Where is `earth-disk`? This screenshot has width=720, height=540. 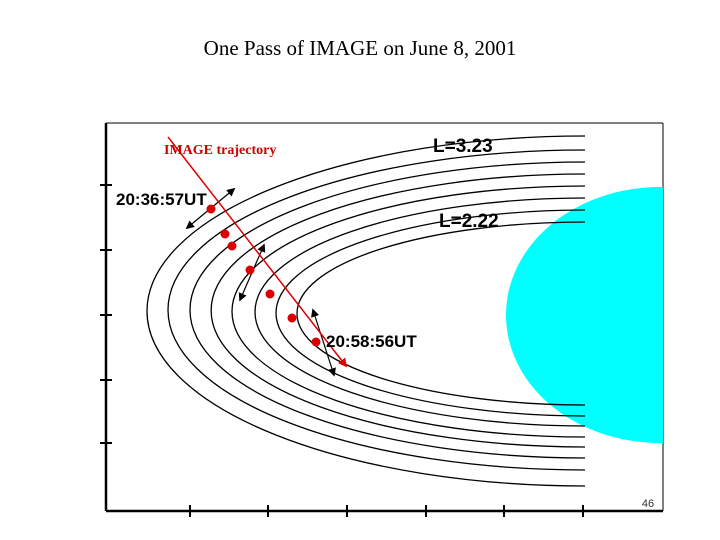 earth-disk is located at coordinates (584, 315).